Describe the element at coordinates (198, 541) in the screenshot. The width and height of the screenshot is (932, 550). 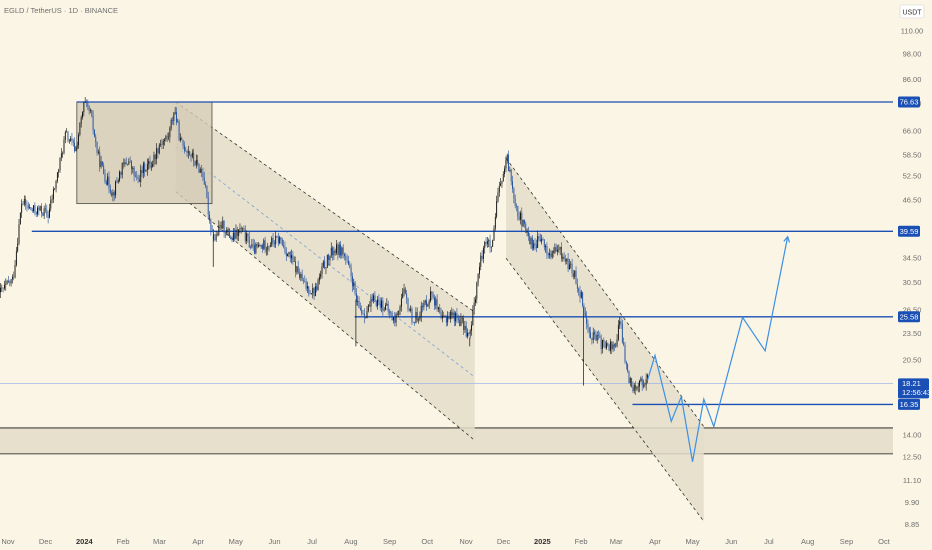
I see `time-tick: Apr` at that location.